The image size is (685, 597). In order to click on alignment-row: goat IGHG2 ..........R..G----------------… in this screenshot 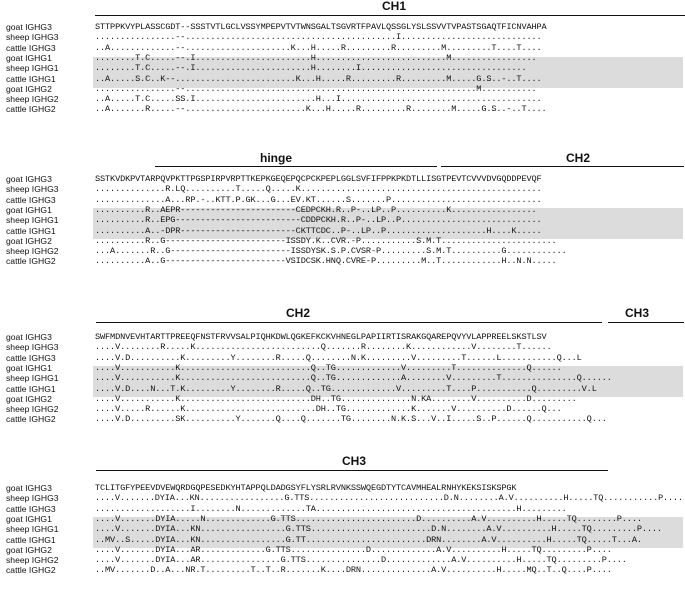, I will do `click(342, 241)`.